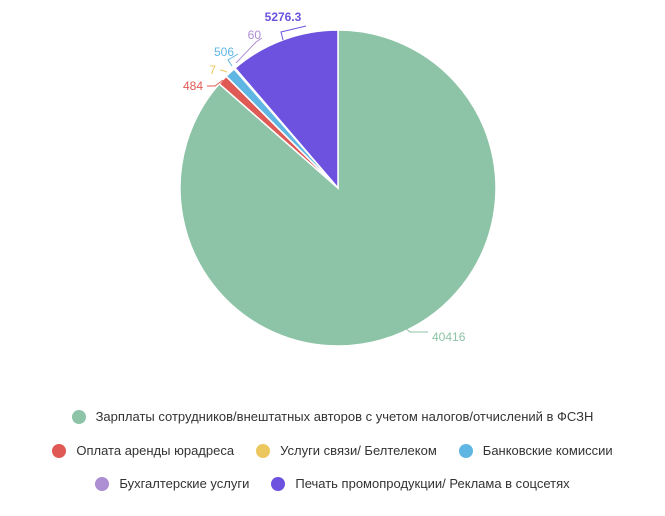 The image size is (665, 516). I want to click on data-label-rent: 484, so click(193, 86).